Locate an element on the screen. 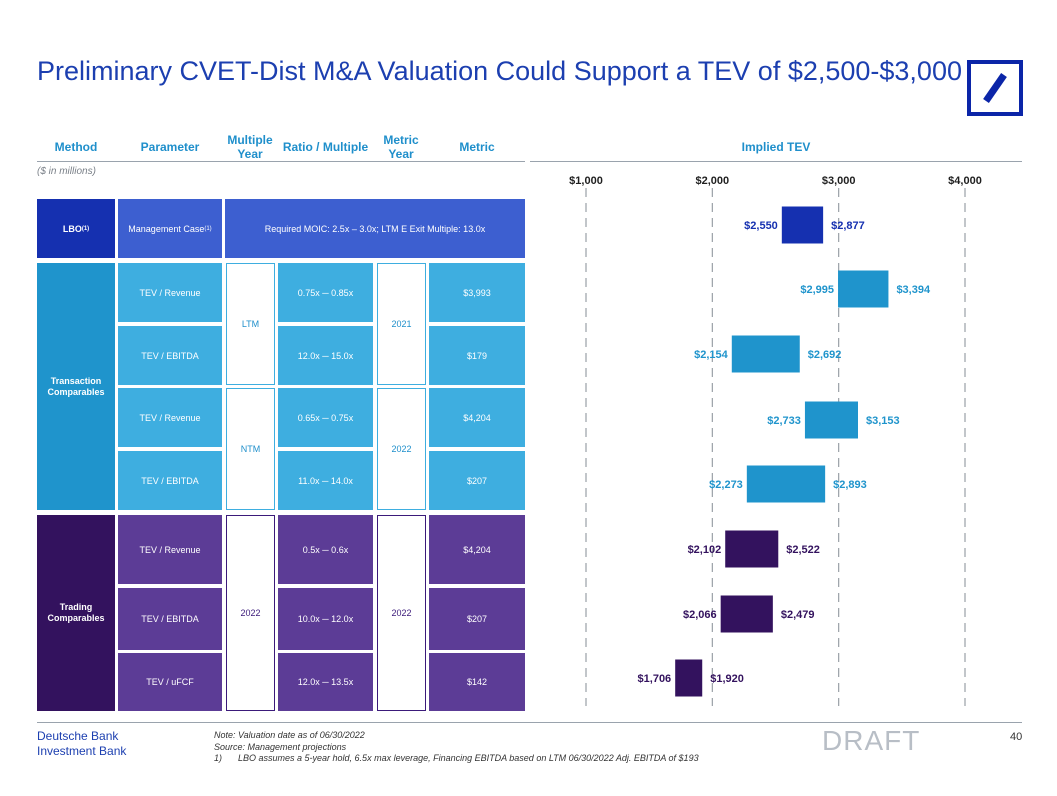 The image size is (1057, 796). bar-low-label: $2,154 is located at coordinates (711, 355).